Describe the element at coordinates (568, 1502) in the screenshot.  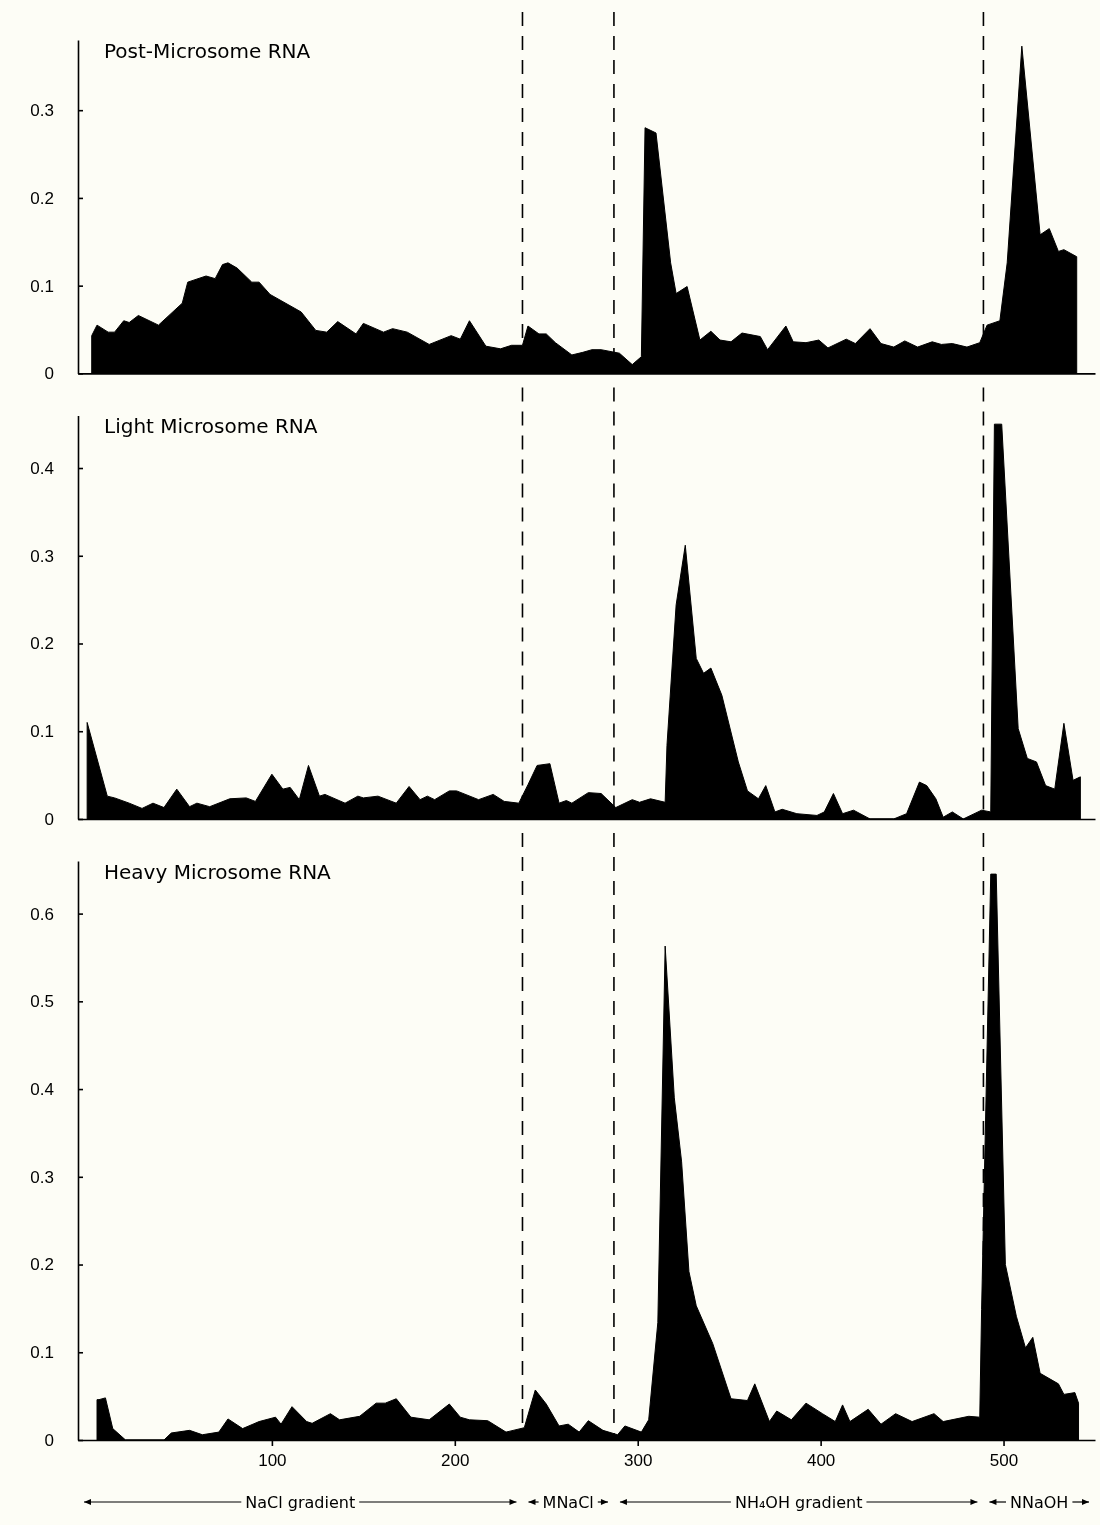
I see `text: MNaCl` at that location.